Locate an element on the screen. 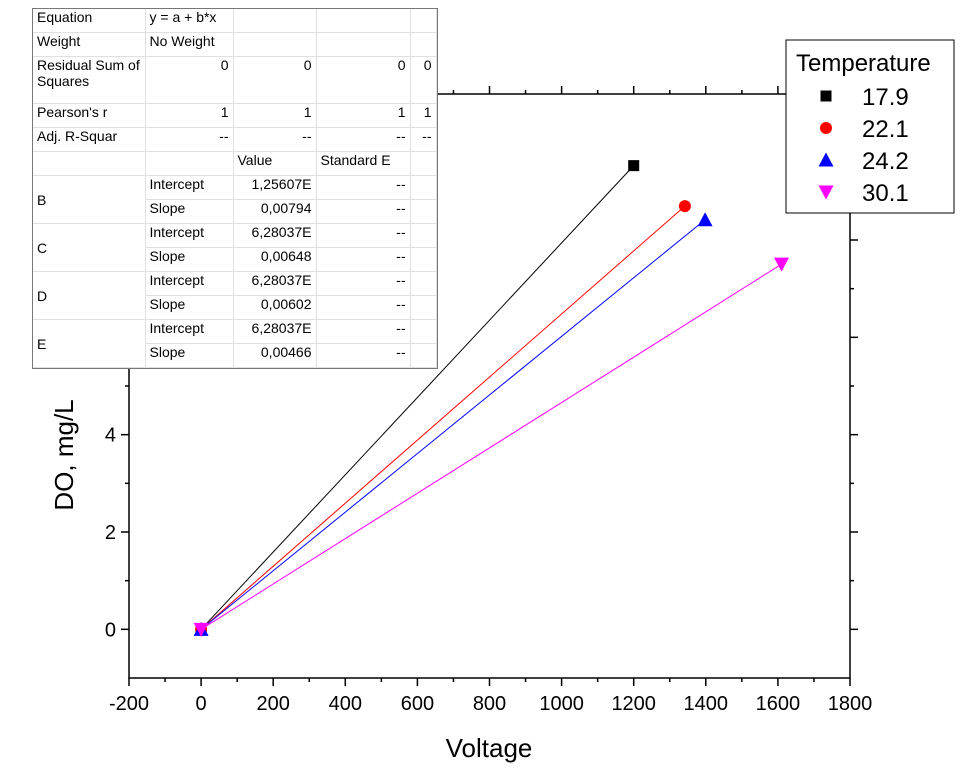 The width and height of the screenshot is (974, 780). rss-value-e: 0 is located at coordinates (423, 80).